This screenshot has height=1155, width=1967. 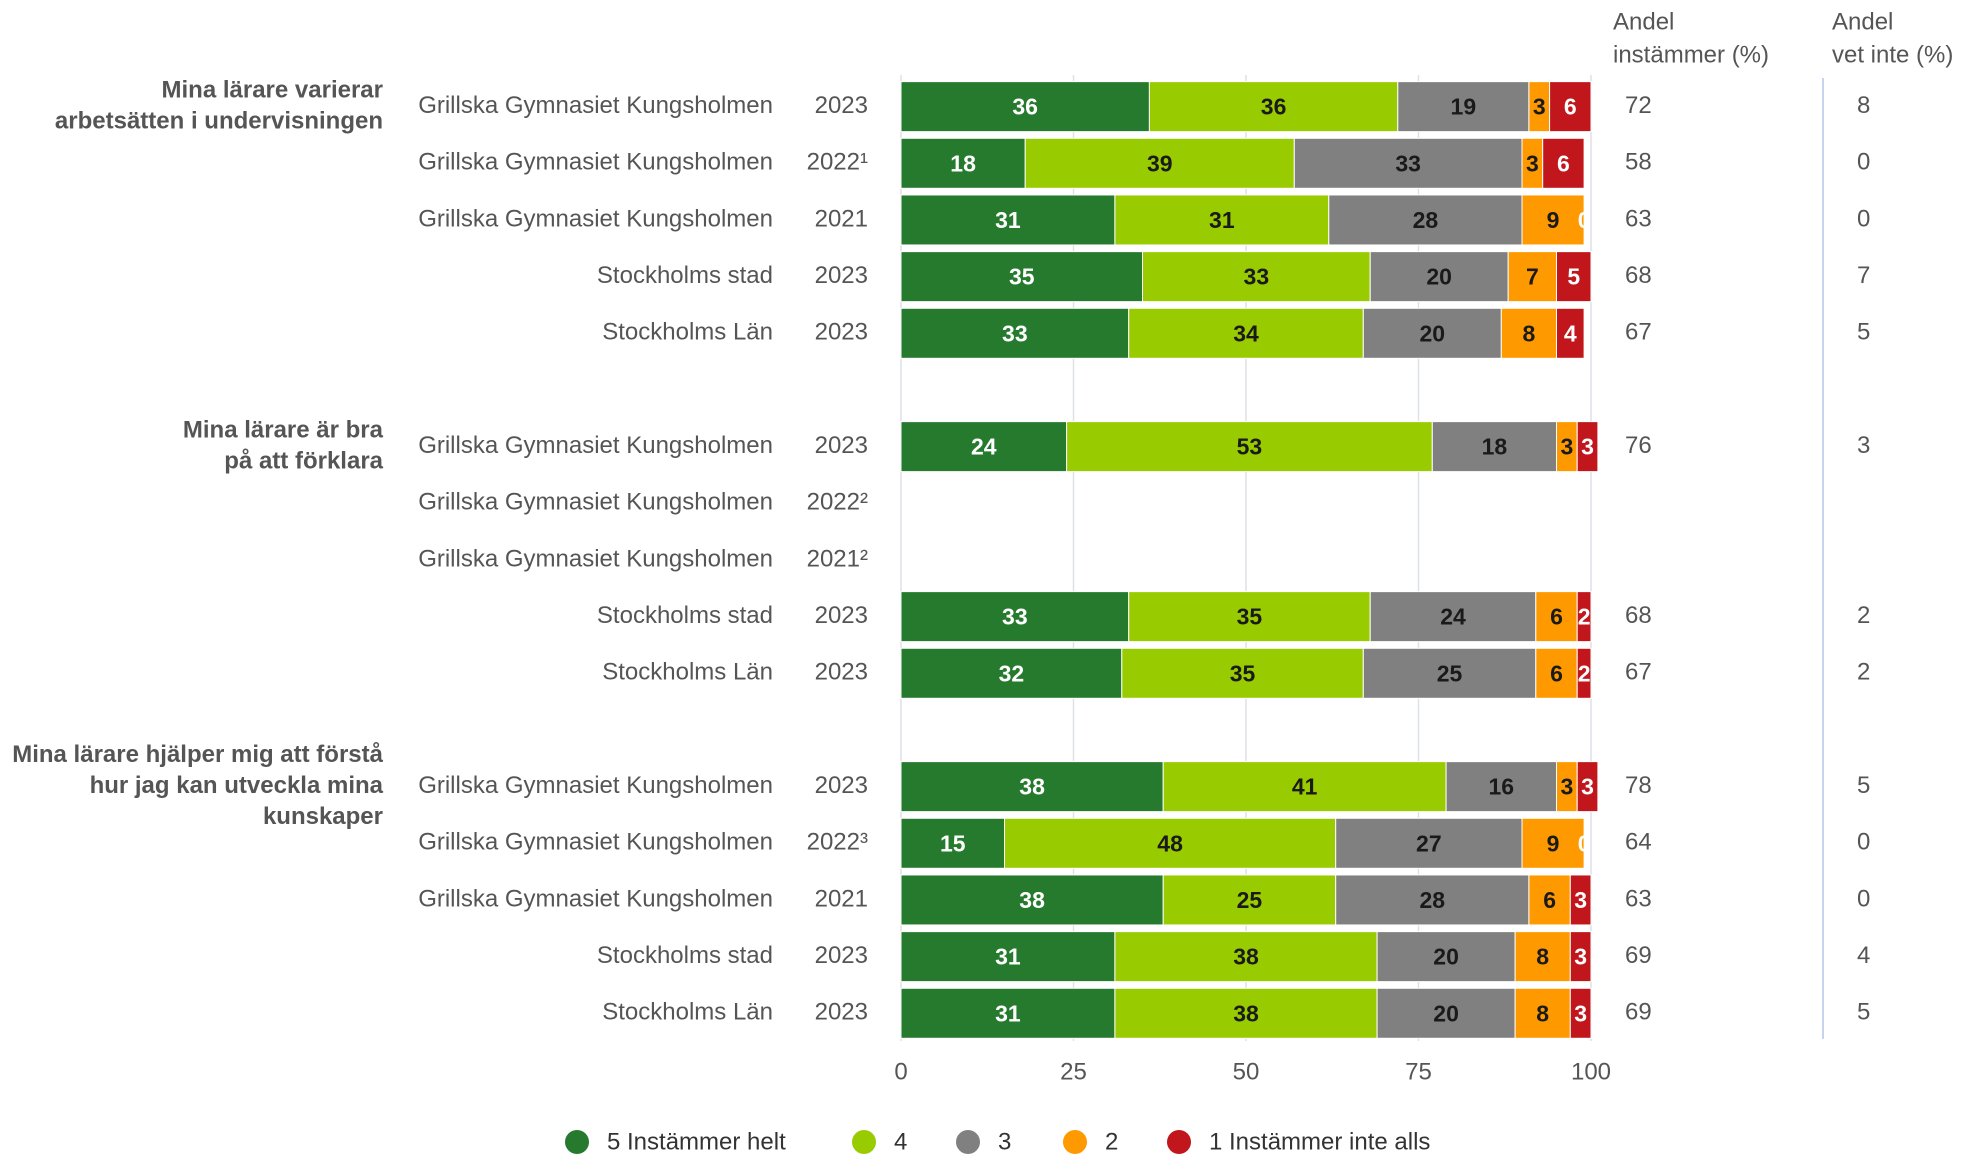 I want to click on legend-label: 1 Instämmer inte alls, so click(x=1319, y=1141).